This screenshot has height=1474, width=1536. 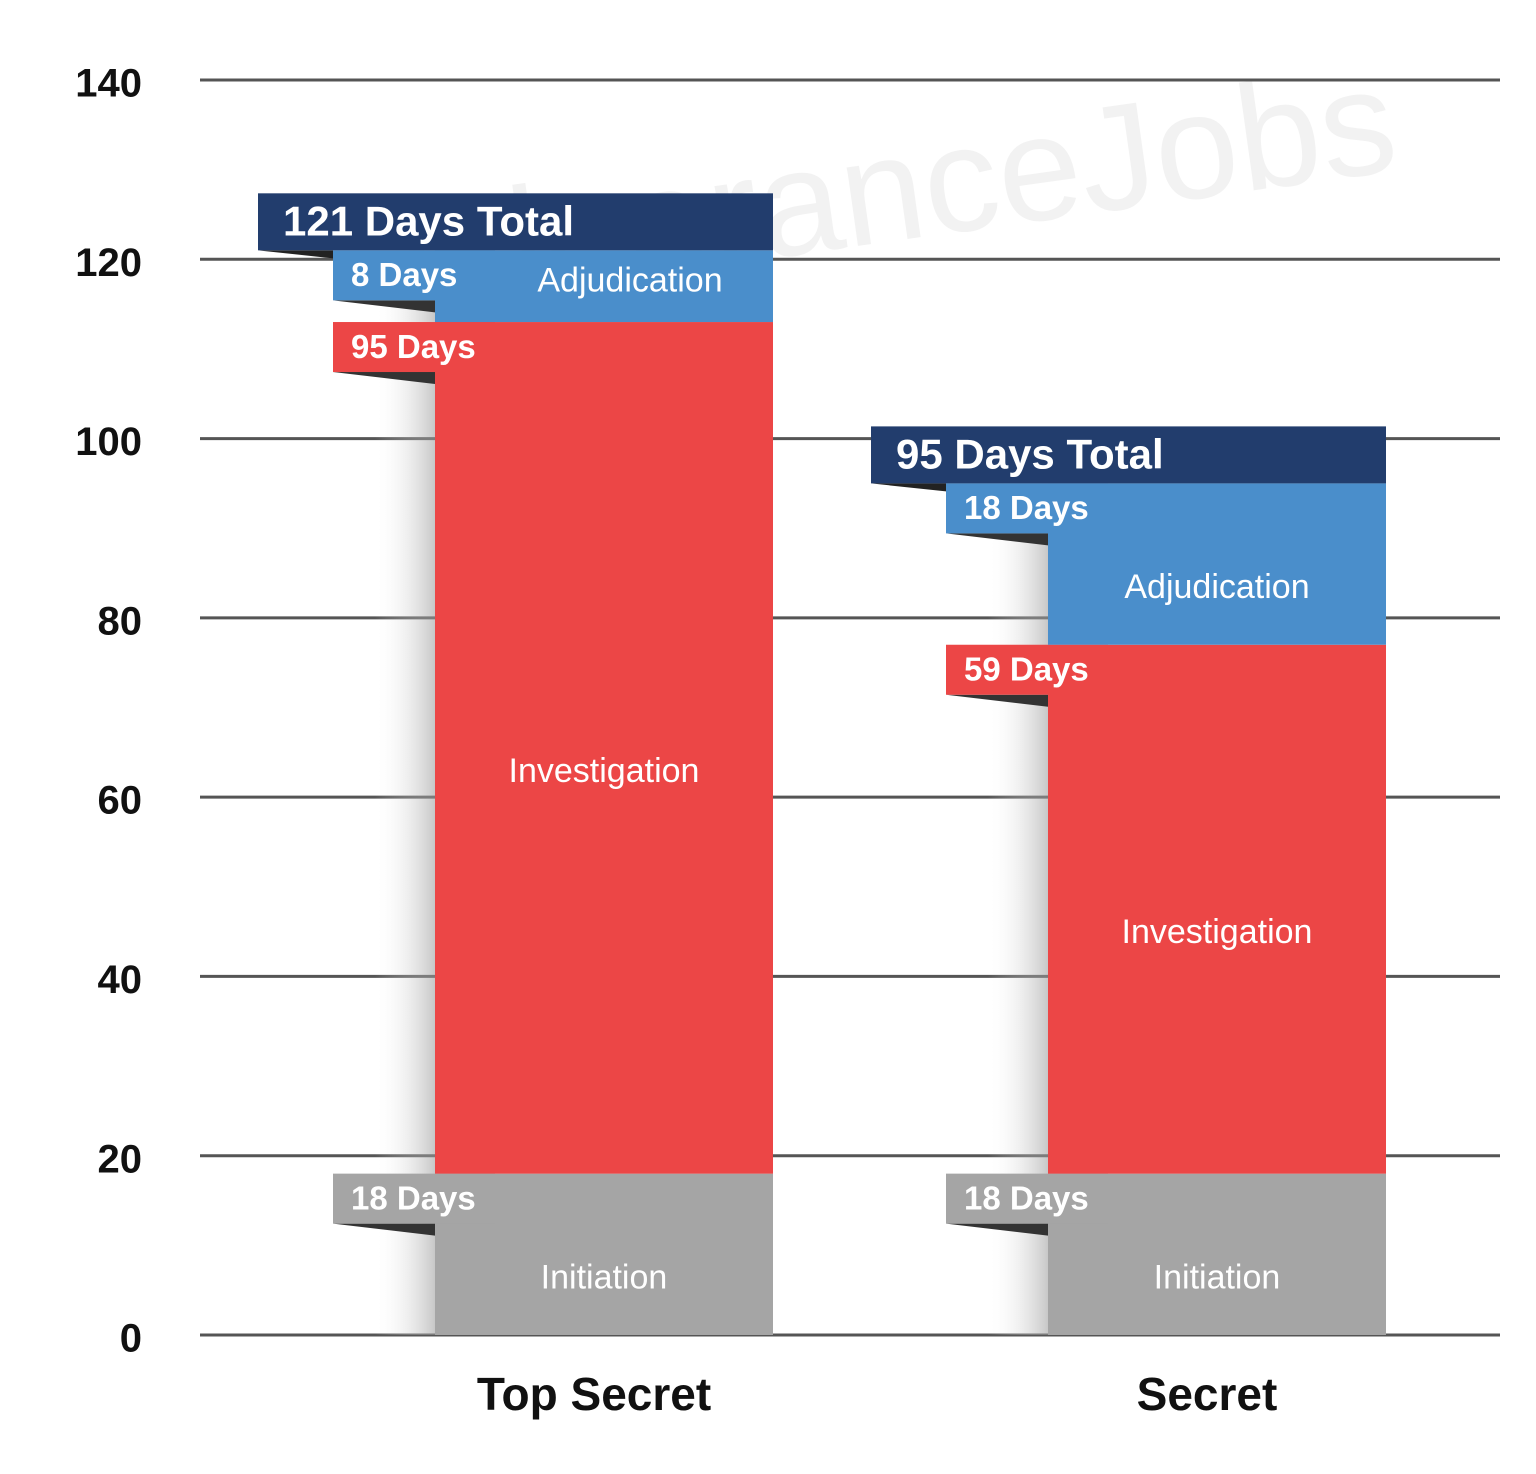 What do you see at coordinates (108, 442) in the screenshot?
I see `y-tick-label: 100` at bounding box center [108, 442].